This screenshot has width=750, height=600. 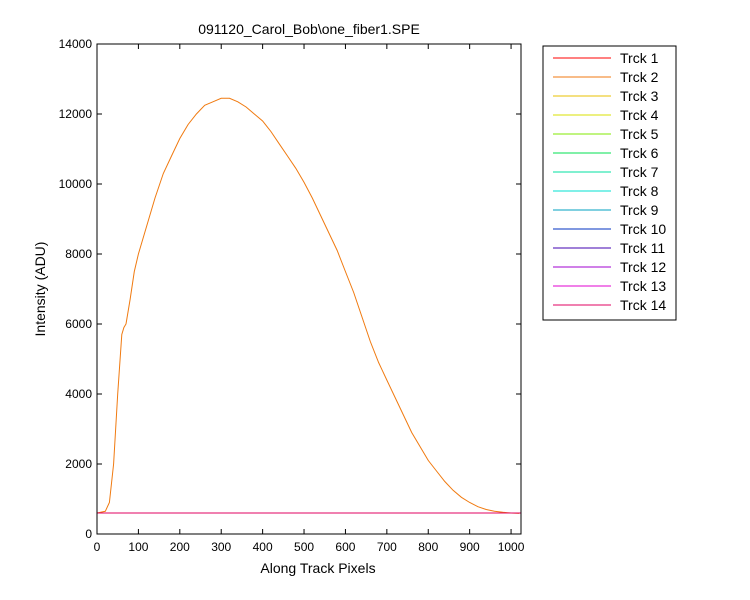 What do you see at coordinates (639, 115) in the screenshot?
I see `legend-label-trck-4: Trck 4` at bounding box center [639, 115].